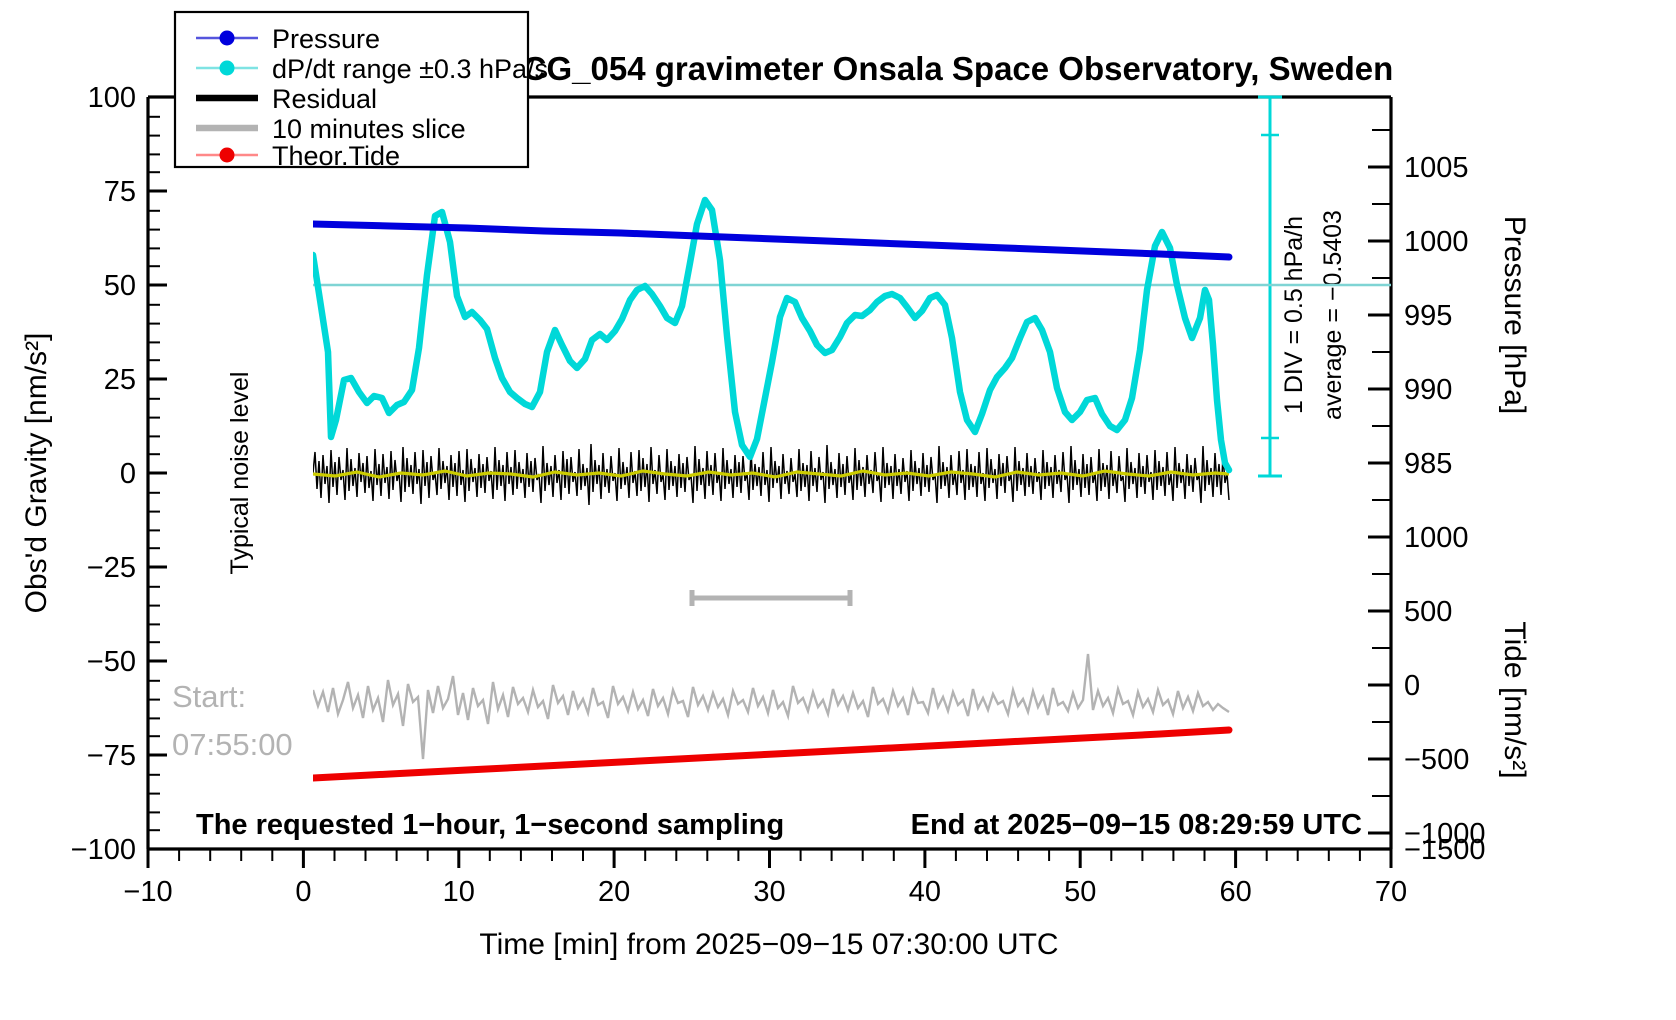 The image size is (1676, 1020). Describe the element at coordinates (768, 944) in the screenshot. I see `bottom-axis-title: Time [min] from 2025−09−15 07:30:00 UTC` at that location.